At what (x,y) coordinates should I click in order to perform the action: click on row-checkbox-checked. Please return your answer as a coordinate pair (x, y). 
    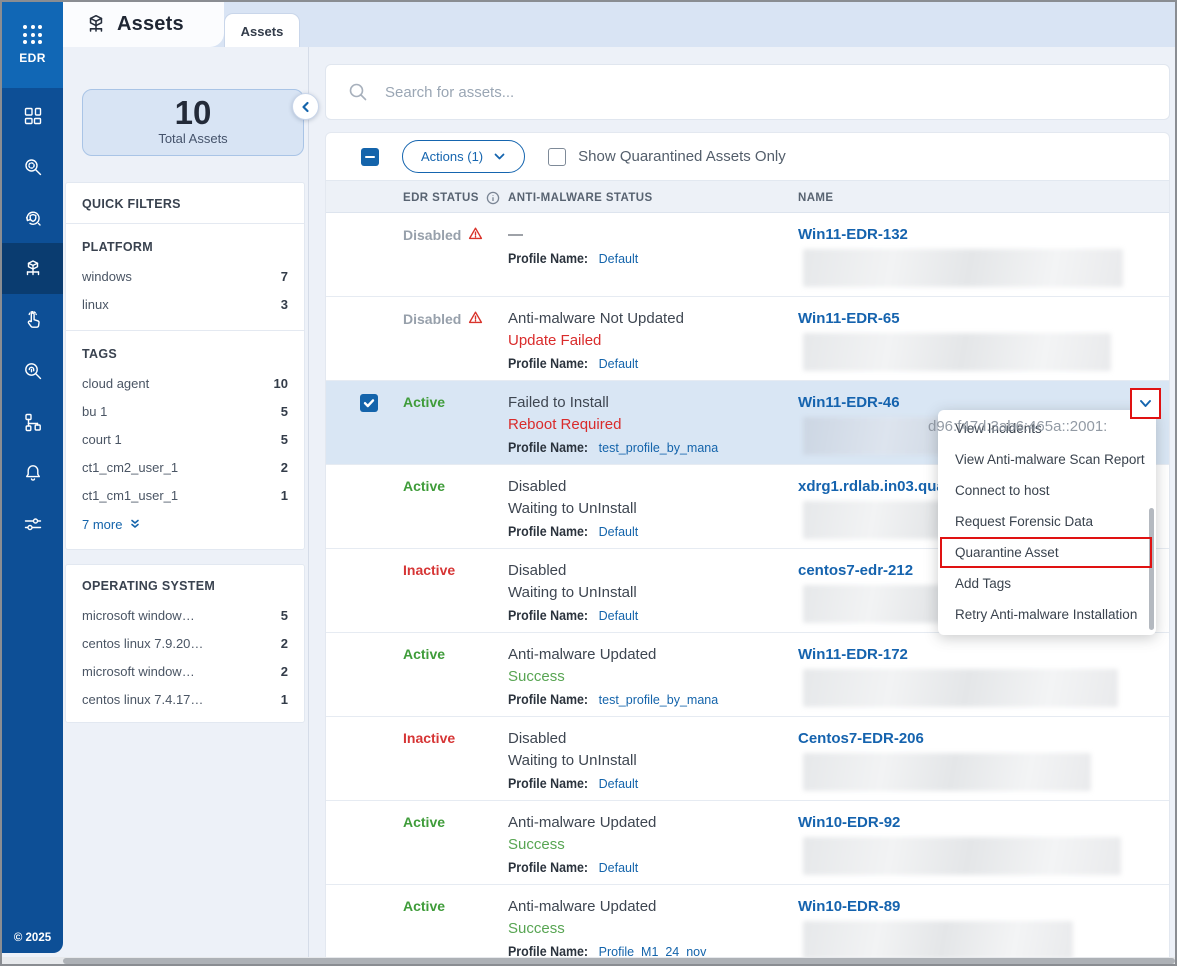
    Looking at the image, I should click on (369, 403).